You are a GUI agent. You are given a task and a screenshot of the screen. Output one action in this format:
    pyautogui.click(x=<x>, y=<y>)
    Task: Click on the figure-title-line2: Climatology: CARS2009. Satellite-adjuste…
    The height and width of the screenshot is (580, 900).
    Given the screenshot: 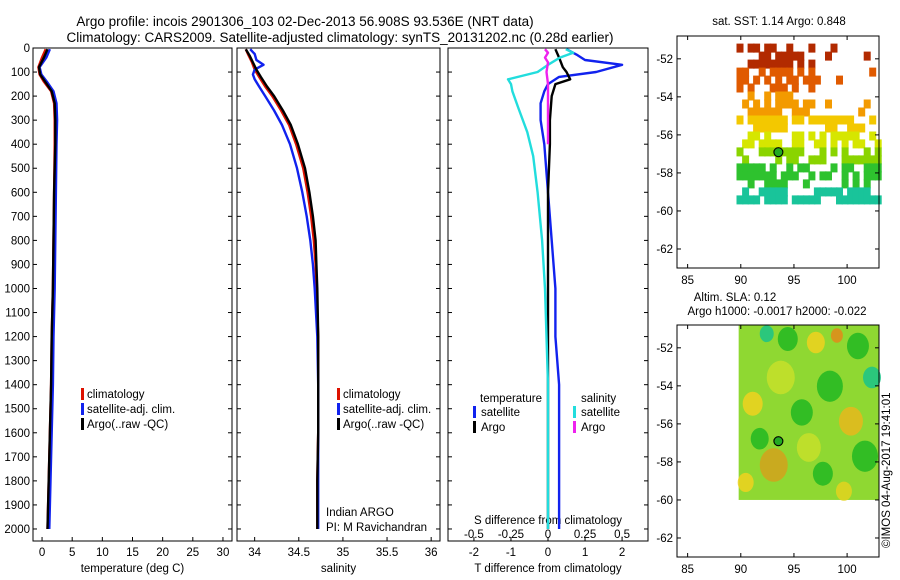 What is the action you would take?
    pyautogui.click(x=339, y=37)
    